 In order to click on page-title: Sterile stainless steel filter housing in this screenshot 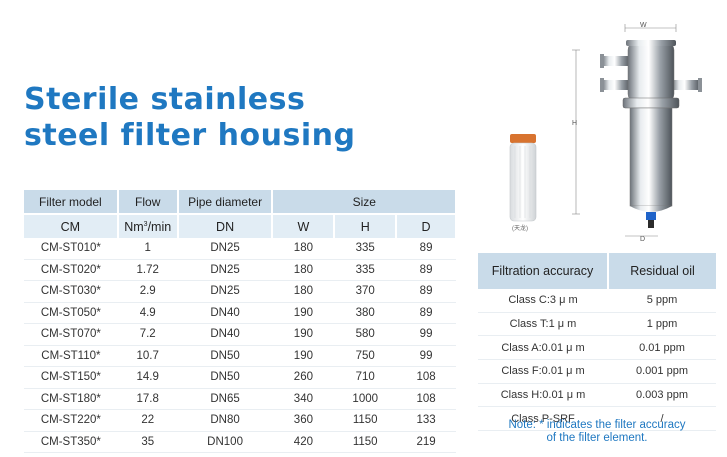, I will do `click(189, 118)`.